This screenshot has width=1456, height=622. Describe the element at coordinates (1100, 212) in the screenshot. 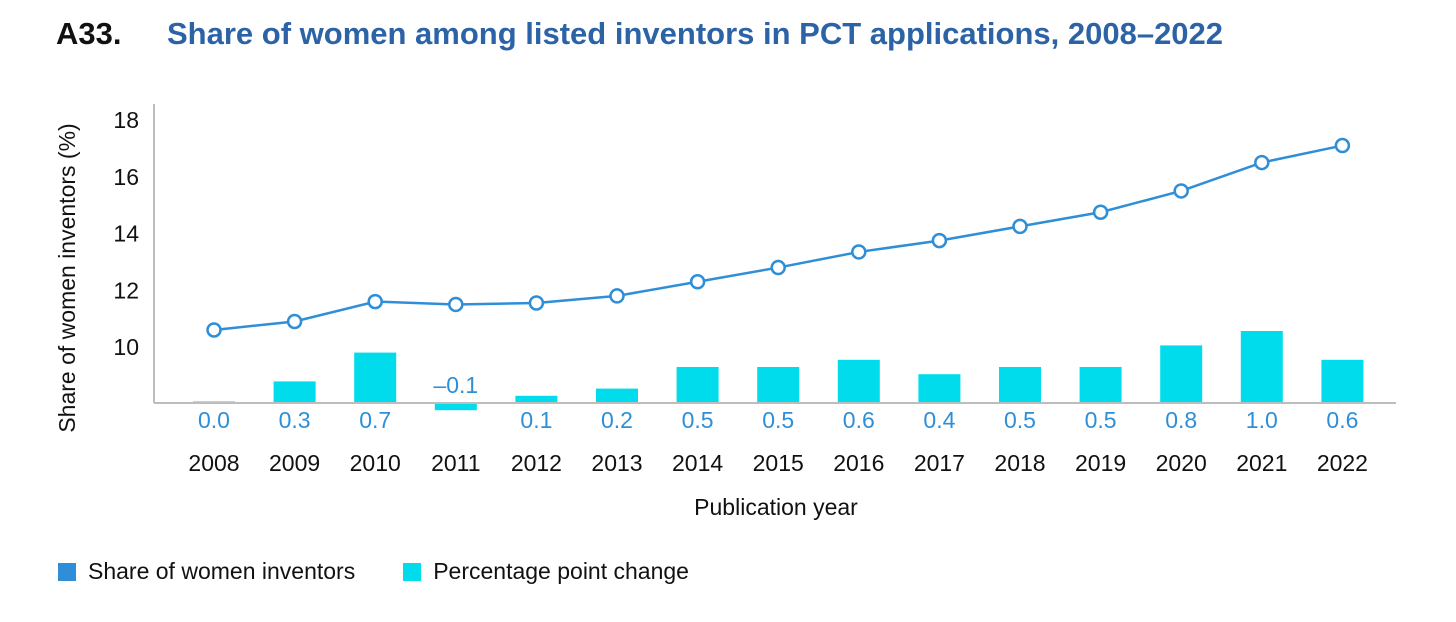

I see `share-point-2019` at that location.